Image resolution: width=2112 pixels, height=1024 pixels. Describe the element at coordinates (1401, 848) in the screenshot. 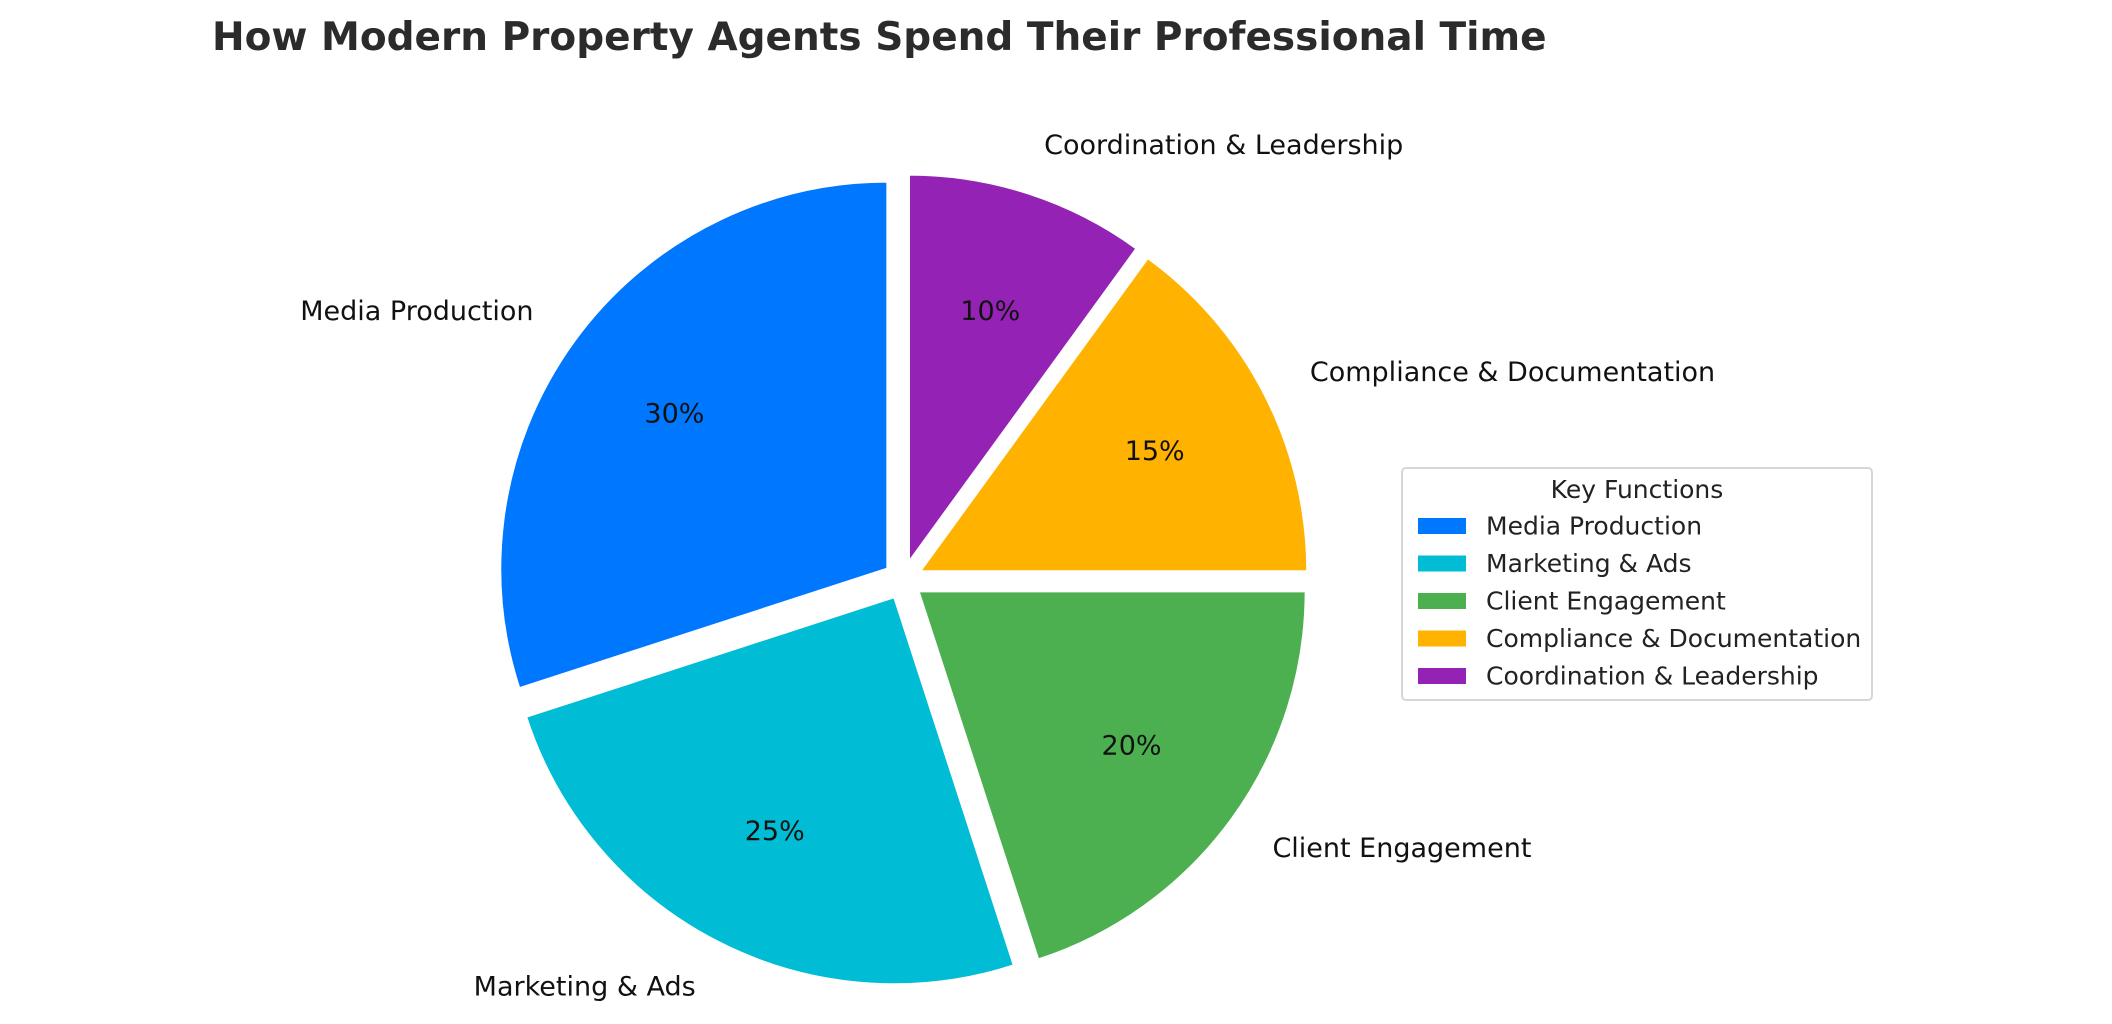

I see `slice-label-client-engagement: Client Engagement` at that location.